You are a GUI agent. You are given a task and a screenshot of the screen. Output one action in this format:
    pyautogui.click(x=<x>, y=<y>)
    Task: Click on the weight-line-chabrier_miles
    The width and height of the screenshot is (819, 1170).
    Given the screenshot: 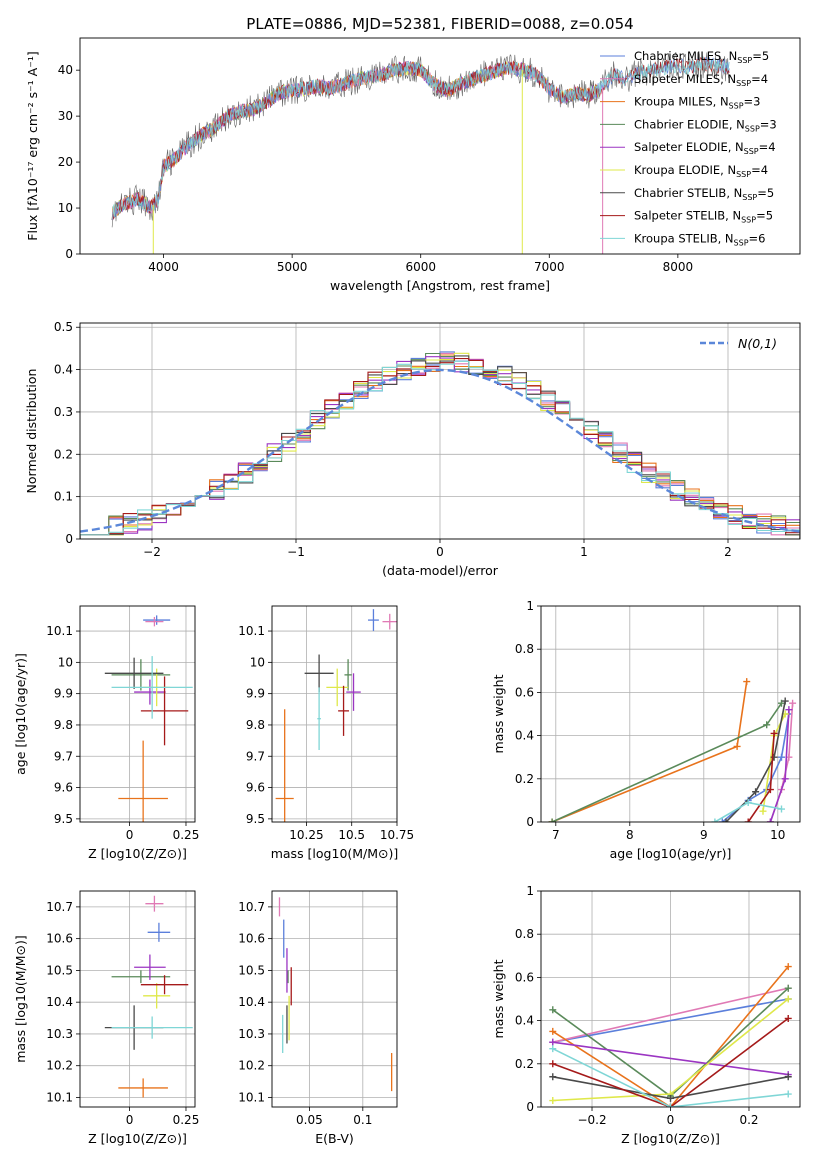 What is the action you would take?
    pyautogui.click(x=670, y=1020)
    